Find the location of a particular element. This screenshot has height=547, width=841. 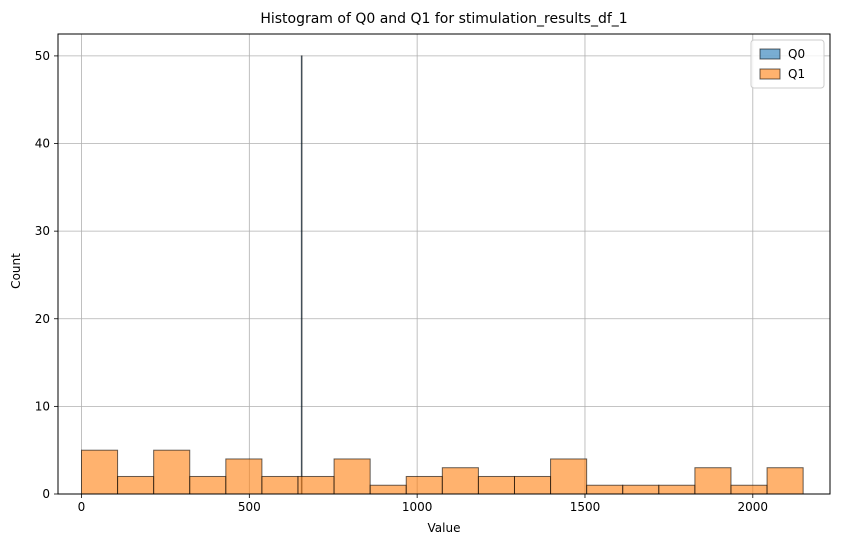

x-axis-label: Value is located at coordinates (444, 528).